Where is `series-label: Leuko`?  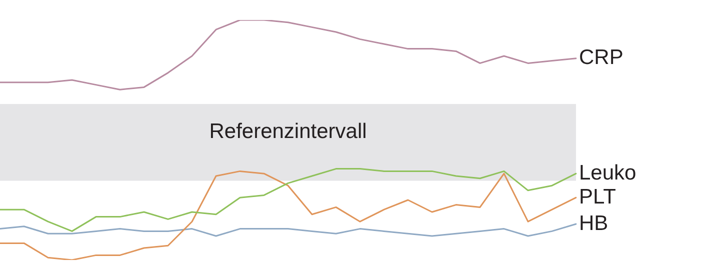 series-label: Leuko is located at coordinates (607, 172).